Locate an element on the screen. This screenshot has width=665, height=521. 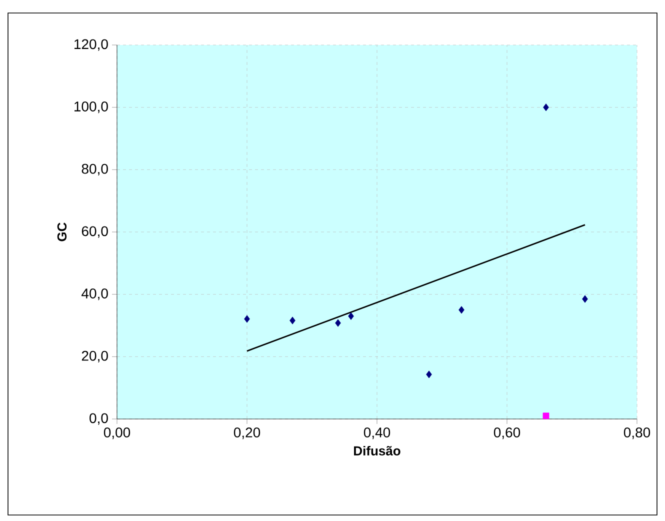
y-tick-label: 0,0 is located at coordinates (99, 419).